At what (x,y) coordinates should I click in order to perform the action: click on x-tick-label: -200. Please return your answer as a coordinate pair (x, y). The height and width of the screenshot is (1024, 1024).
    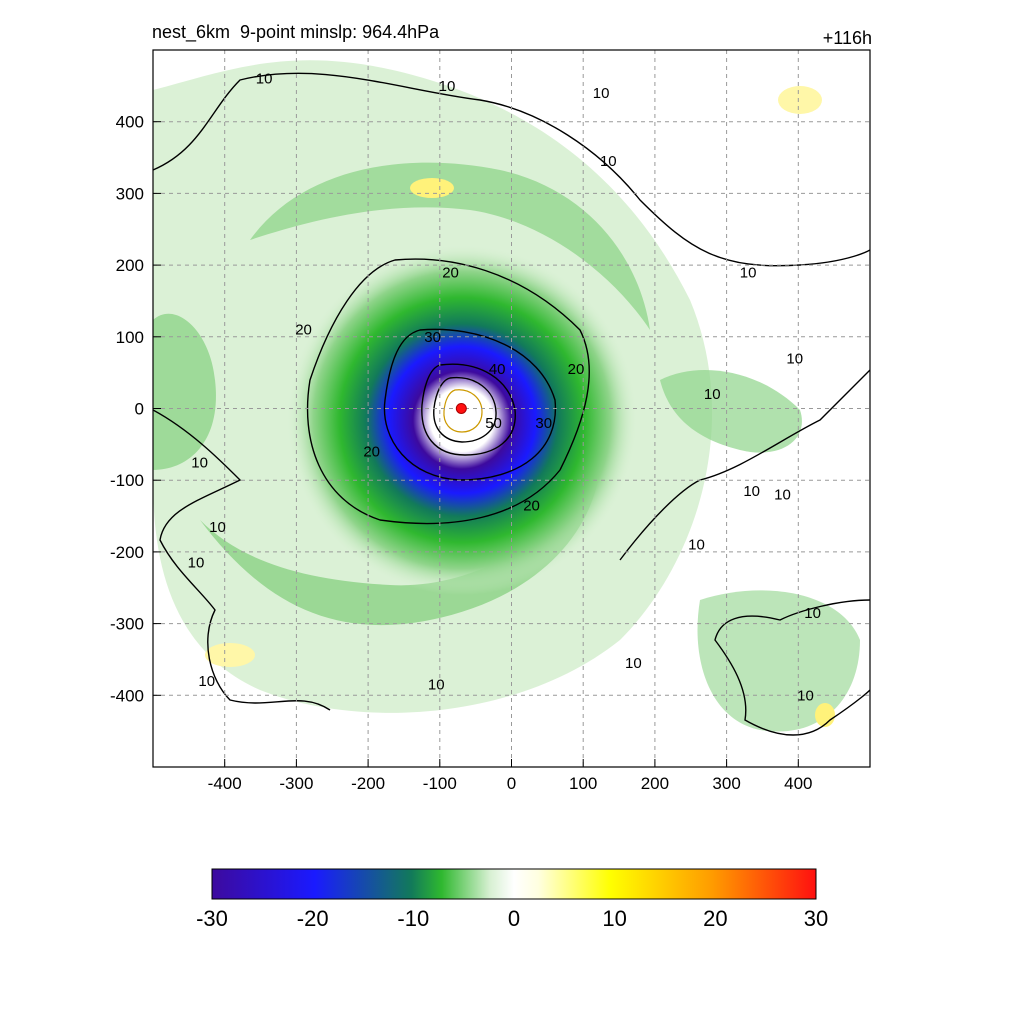
    Looking at the image, I should click on (368, 783).